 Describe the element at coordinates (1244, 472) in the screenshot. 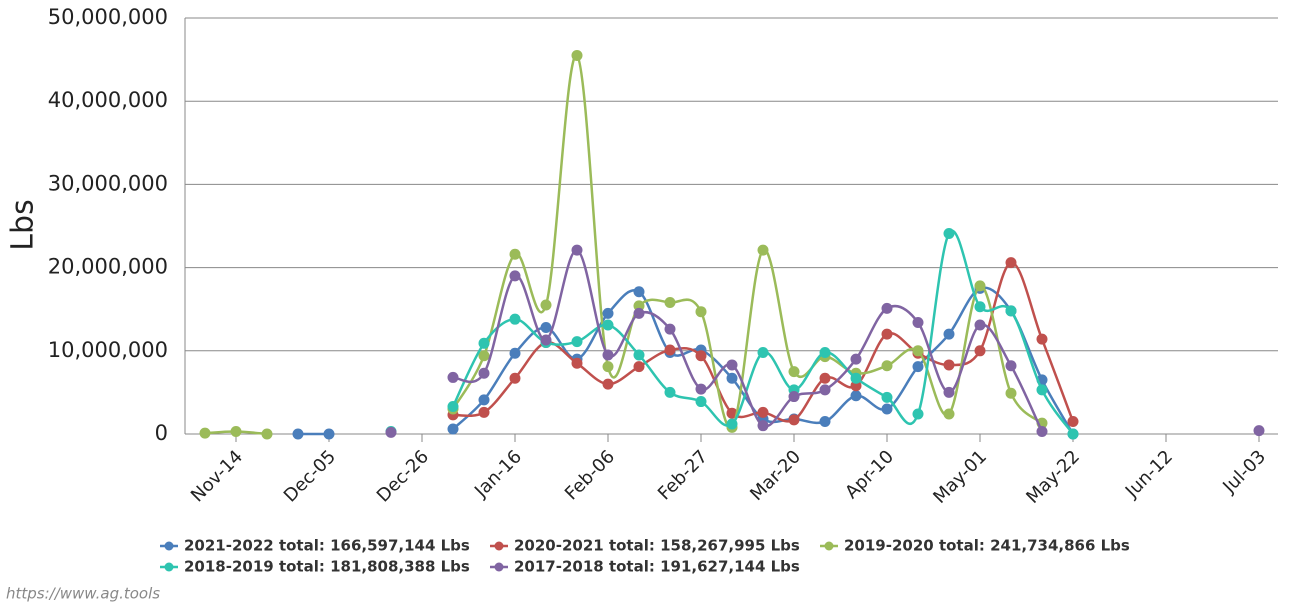

I see `x-tick-label: Jul-03` at that location.